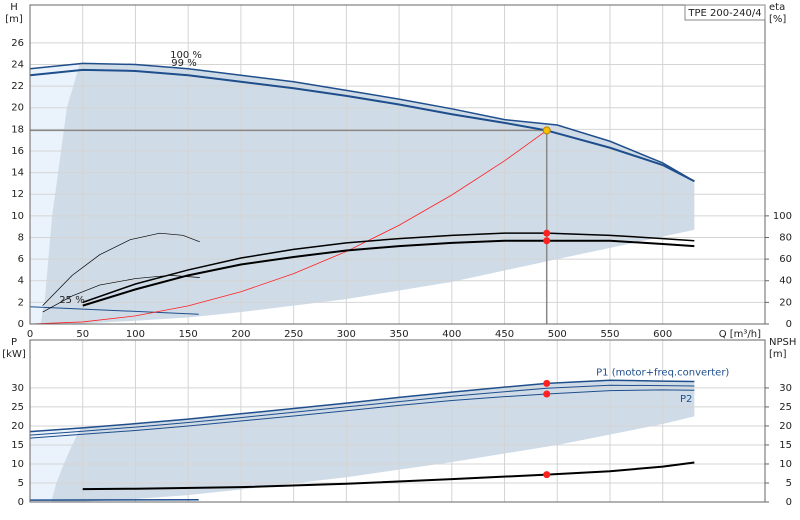 This screenshot has width=800, height=520. What do you see at coordinates (17, 445) in the screenshot?
I see `y-tick-label: 15` at bounding box center [17, 445].